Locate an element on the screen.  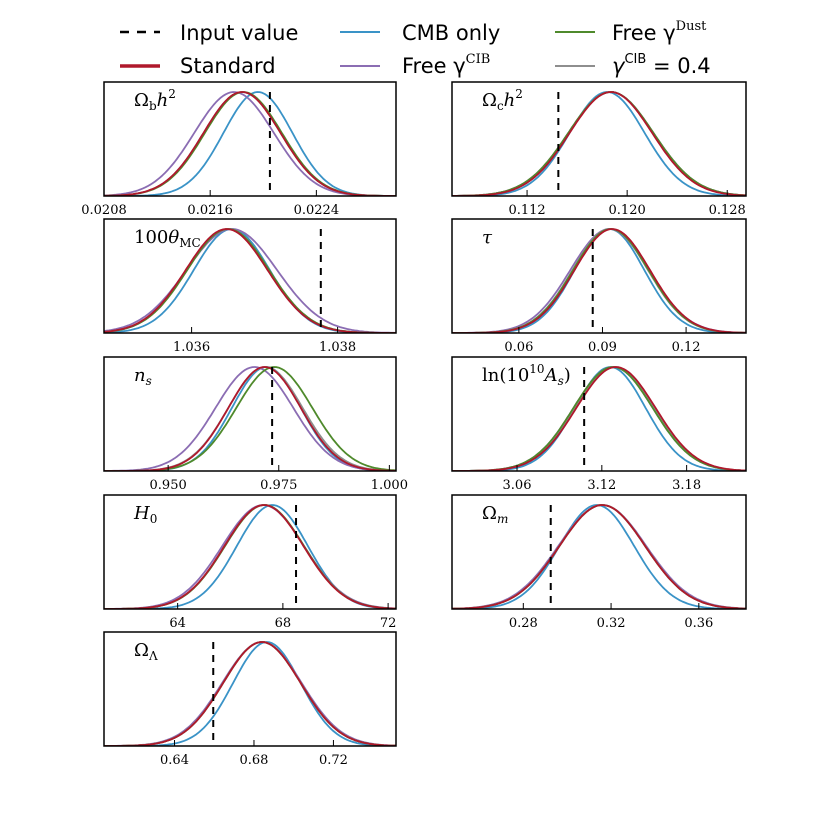
x-tick-label: 68 is located at coordinates (283, 623).